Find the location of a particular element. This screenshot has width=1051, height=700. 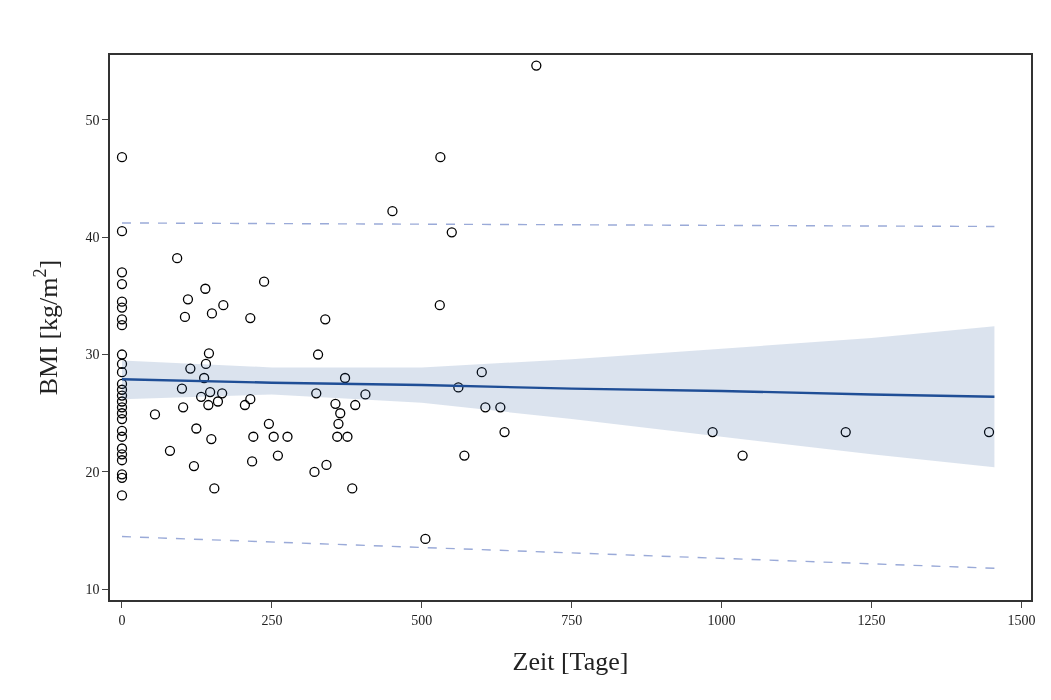

y-tick-label: 50 is located at coordinates (92, 120).